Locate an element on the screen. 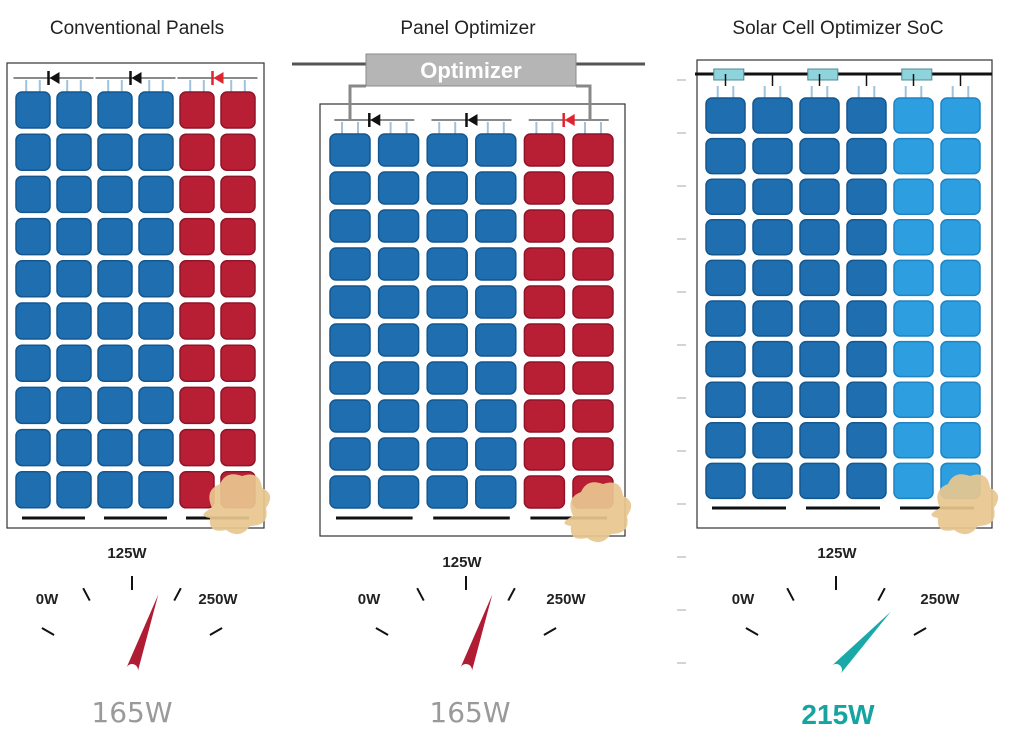  gauge-tick-0w: 0W is located at coordinates (369, 599).